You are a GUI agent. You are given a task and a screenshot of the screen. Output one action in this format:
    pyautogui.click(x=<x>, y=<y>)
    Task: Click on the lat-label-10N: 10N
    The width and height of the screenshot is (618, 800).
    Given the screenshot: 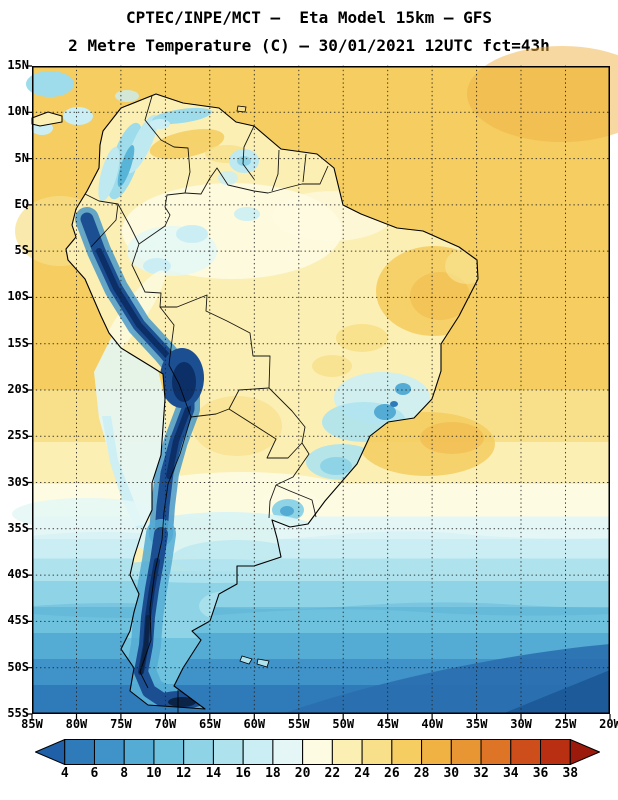 What is the action you would take?
    pyautogui.click(x=18, y=111)
    